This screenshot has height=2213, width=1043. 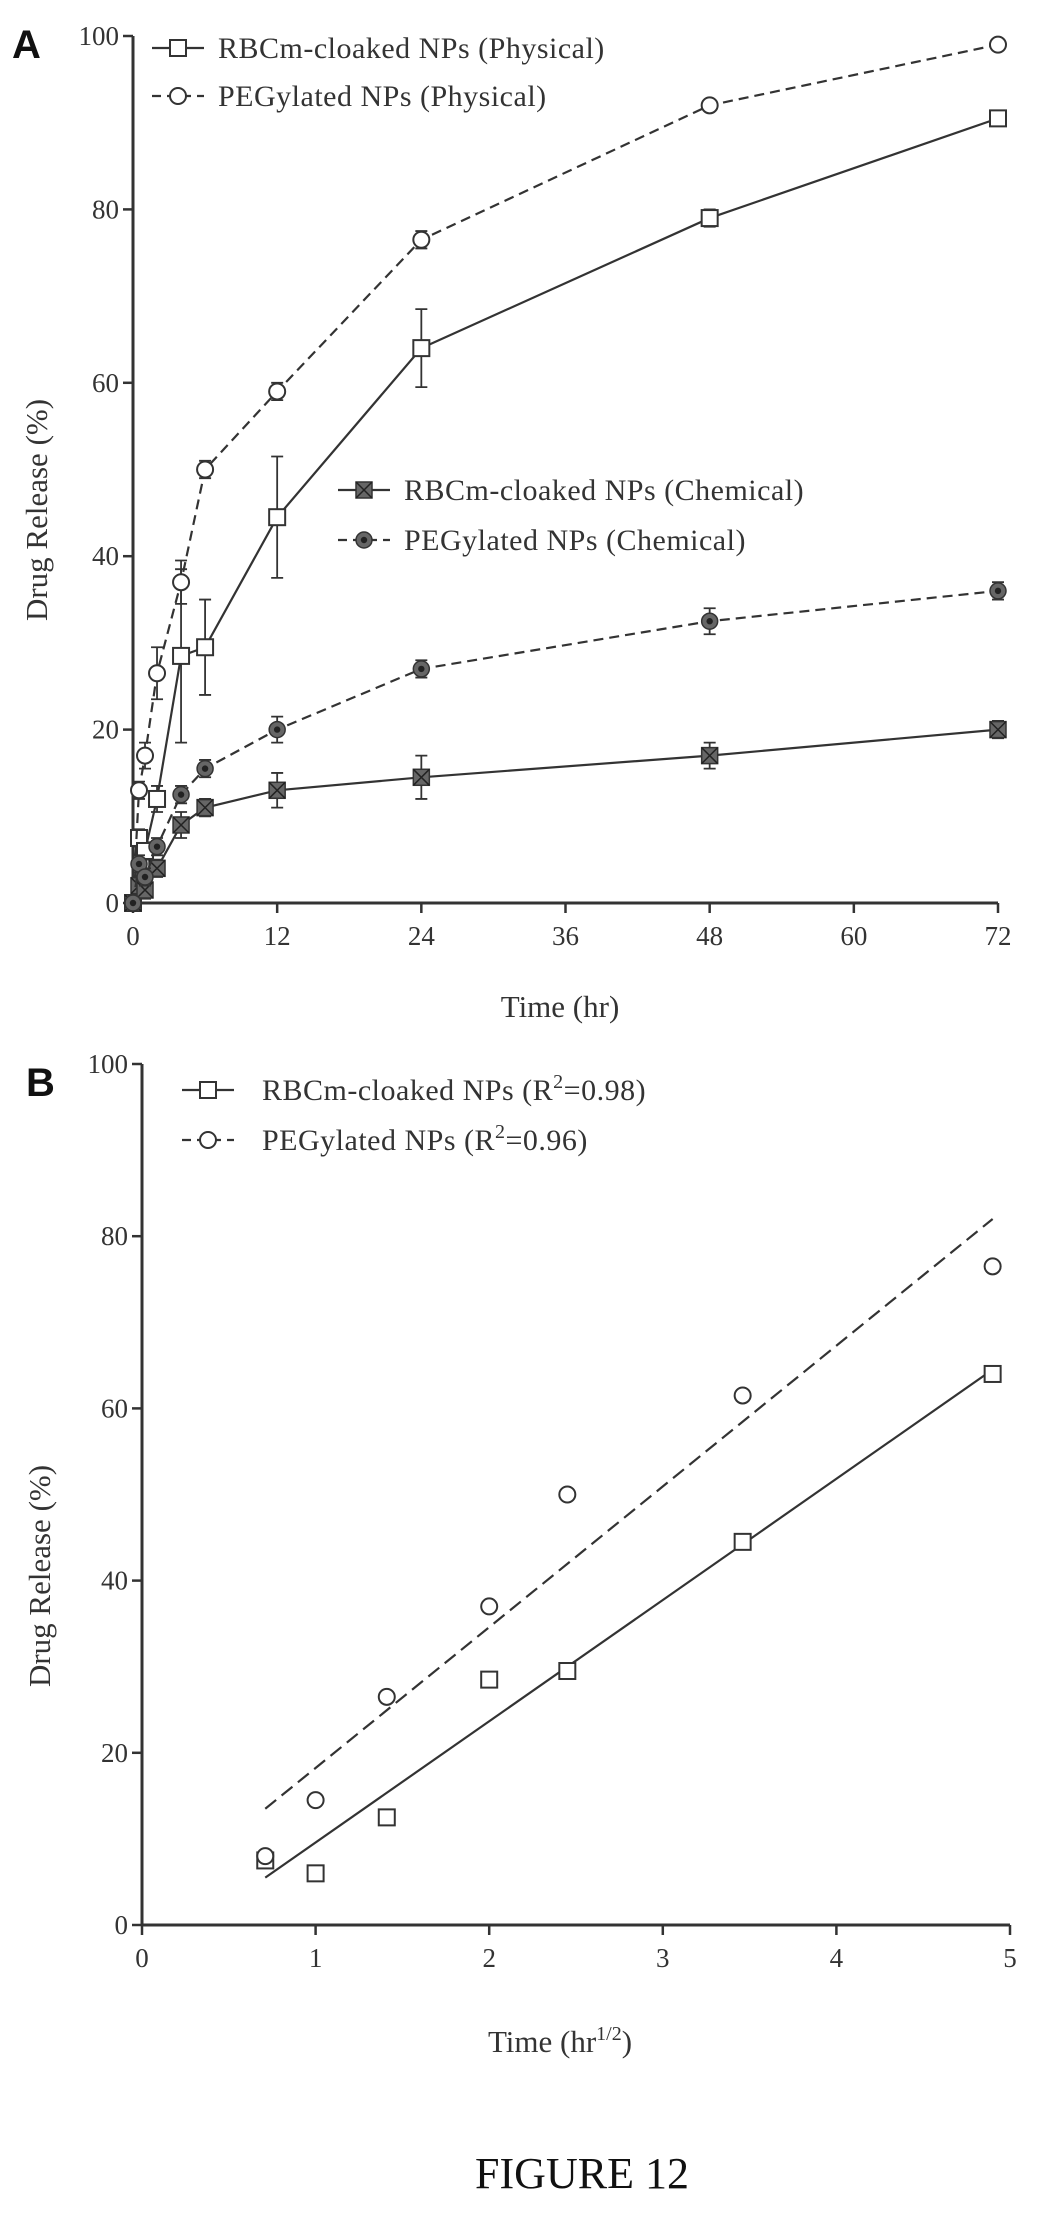 I want to click on panel-a-legend-item-3-marker-cross, so click(x=364, y=490).